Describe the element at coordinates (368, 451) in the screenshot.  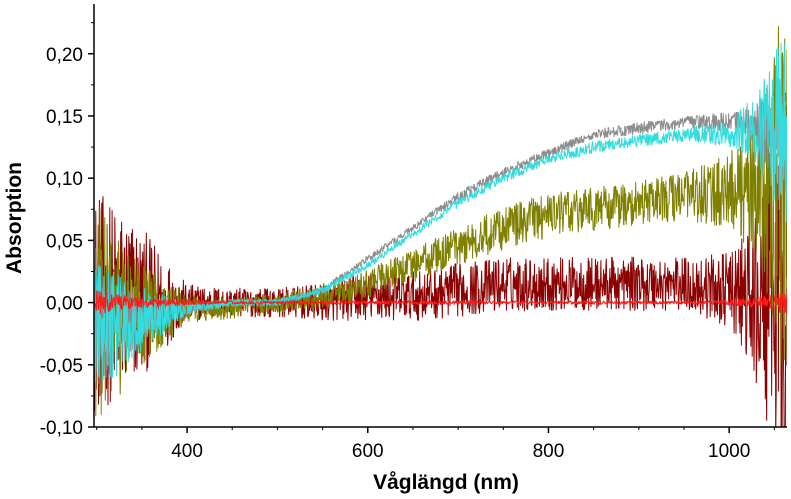
I see `x-tick-label: 600` at that location.